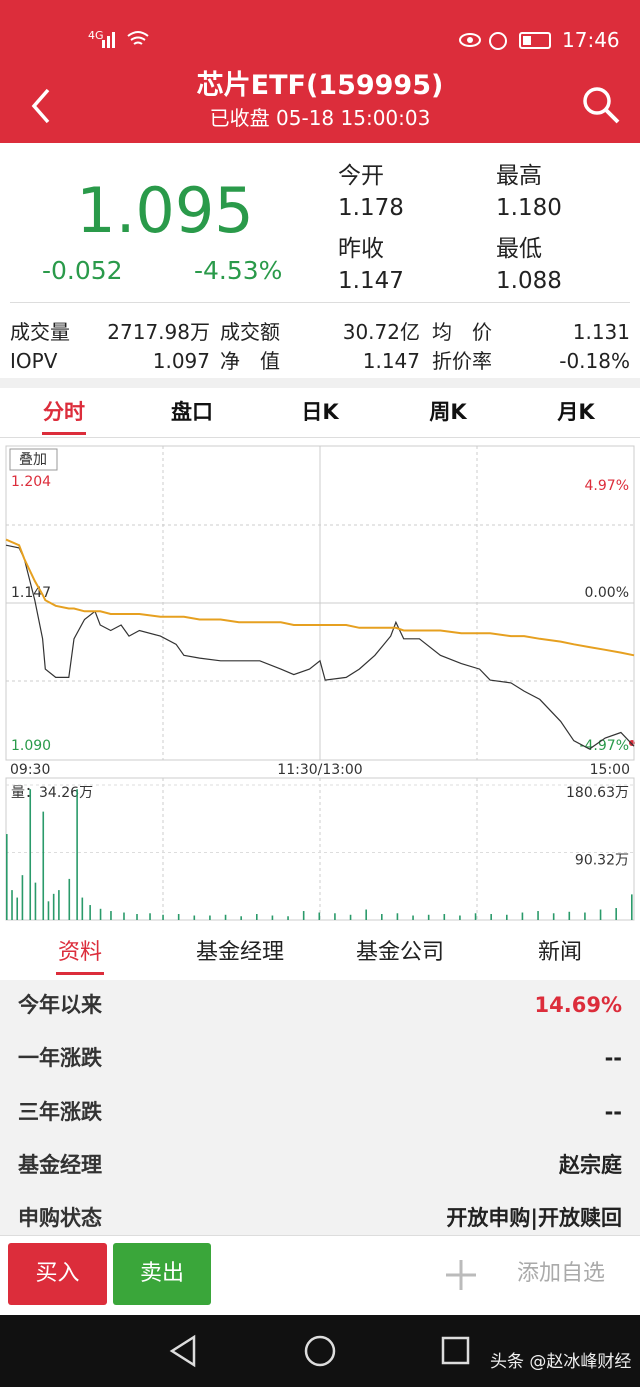 Image resolution: width=640 pixels, height=1387 pixels. Describe the element at coordinates (559, 952) in the screenshot. I see `info-tab: 新闻` at that location.